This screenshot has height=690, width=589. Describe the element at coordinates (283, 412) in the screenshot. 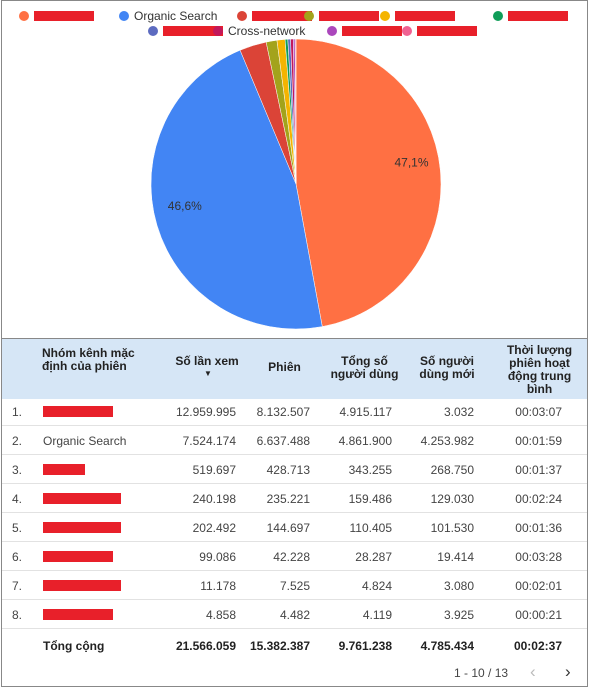

I see `cell: 8.132.507` at that location.